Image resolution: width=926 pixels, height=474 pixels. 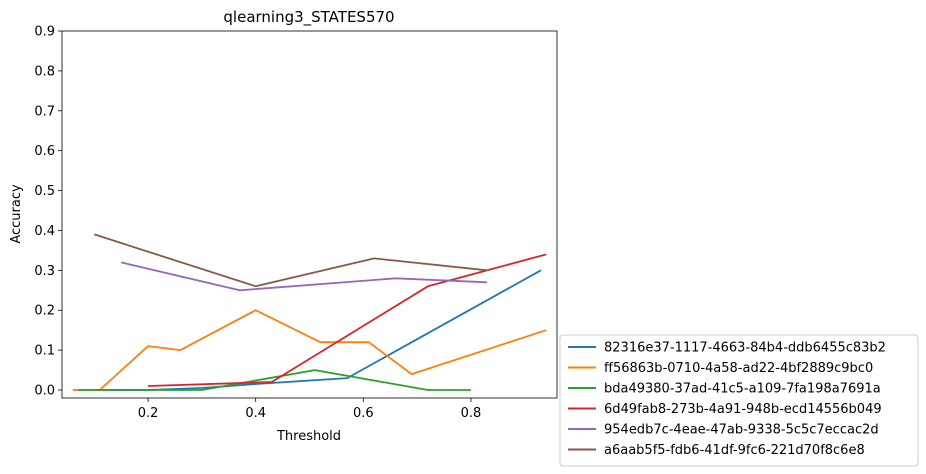 What do you see at coordinates (308, 17) in the screenshot?
I see `chart-title: qlearning3_STATES570` at bounding box center [308, 17].